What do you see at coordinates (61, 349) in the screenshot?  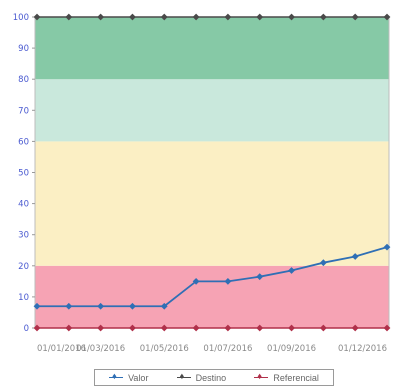 I see `x-tick-label: 01/01/2016` at bounding box center [61, 349].